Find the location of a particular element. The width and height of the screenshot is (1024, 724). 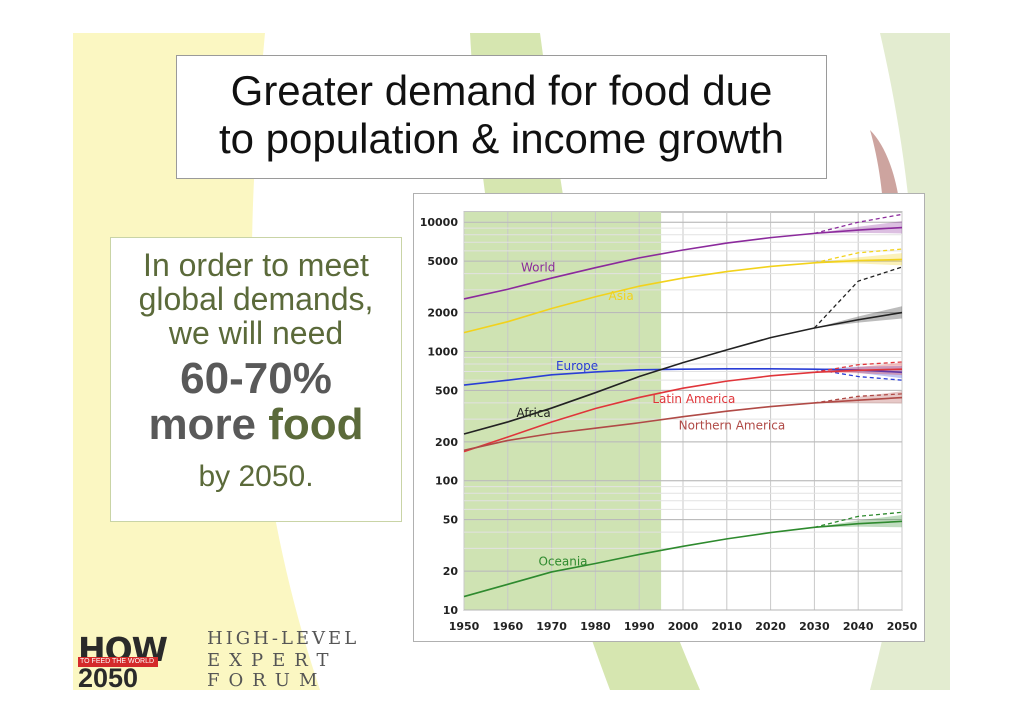

message-more-food: more food is located at coordinates (256, 425).